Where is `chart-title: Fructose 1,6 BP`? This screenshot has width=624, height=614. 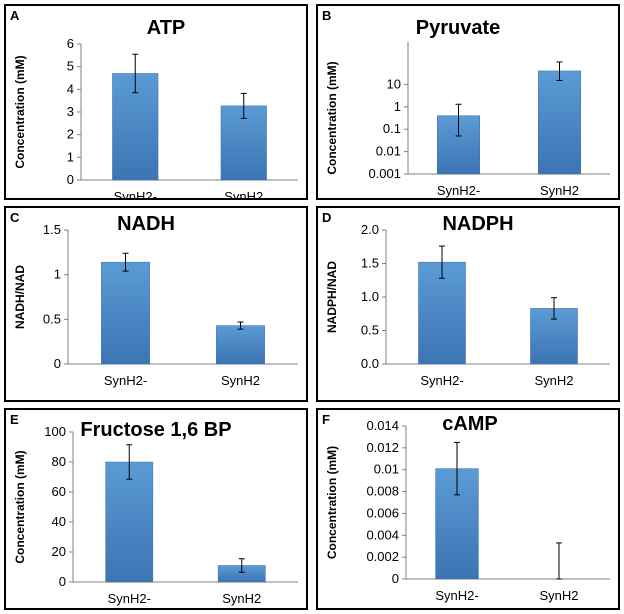
chart-title: Fructose 1,6 BP is located at coordinates (155, 430).